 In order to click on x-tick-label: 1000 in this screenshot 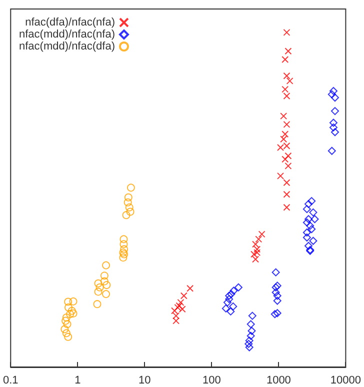, I will do `click(278, 380)`.